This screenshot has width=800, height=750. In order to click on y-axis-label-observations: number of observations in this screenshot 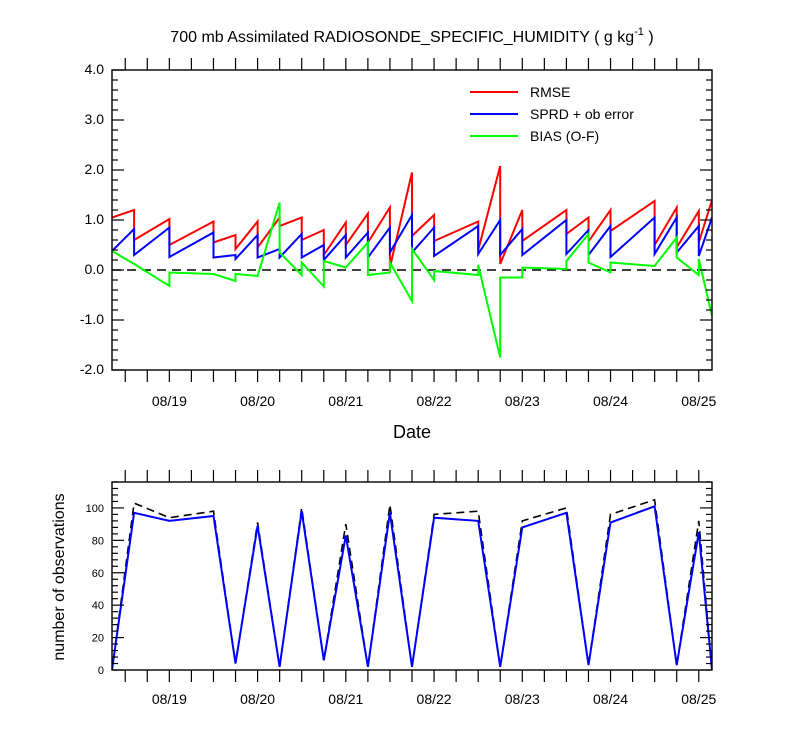, I will do `click(59, 576)`.